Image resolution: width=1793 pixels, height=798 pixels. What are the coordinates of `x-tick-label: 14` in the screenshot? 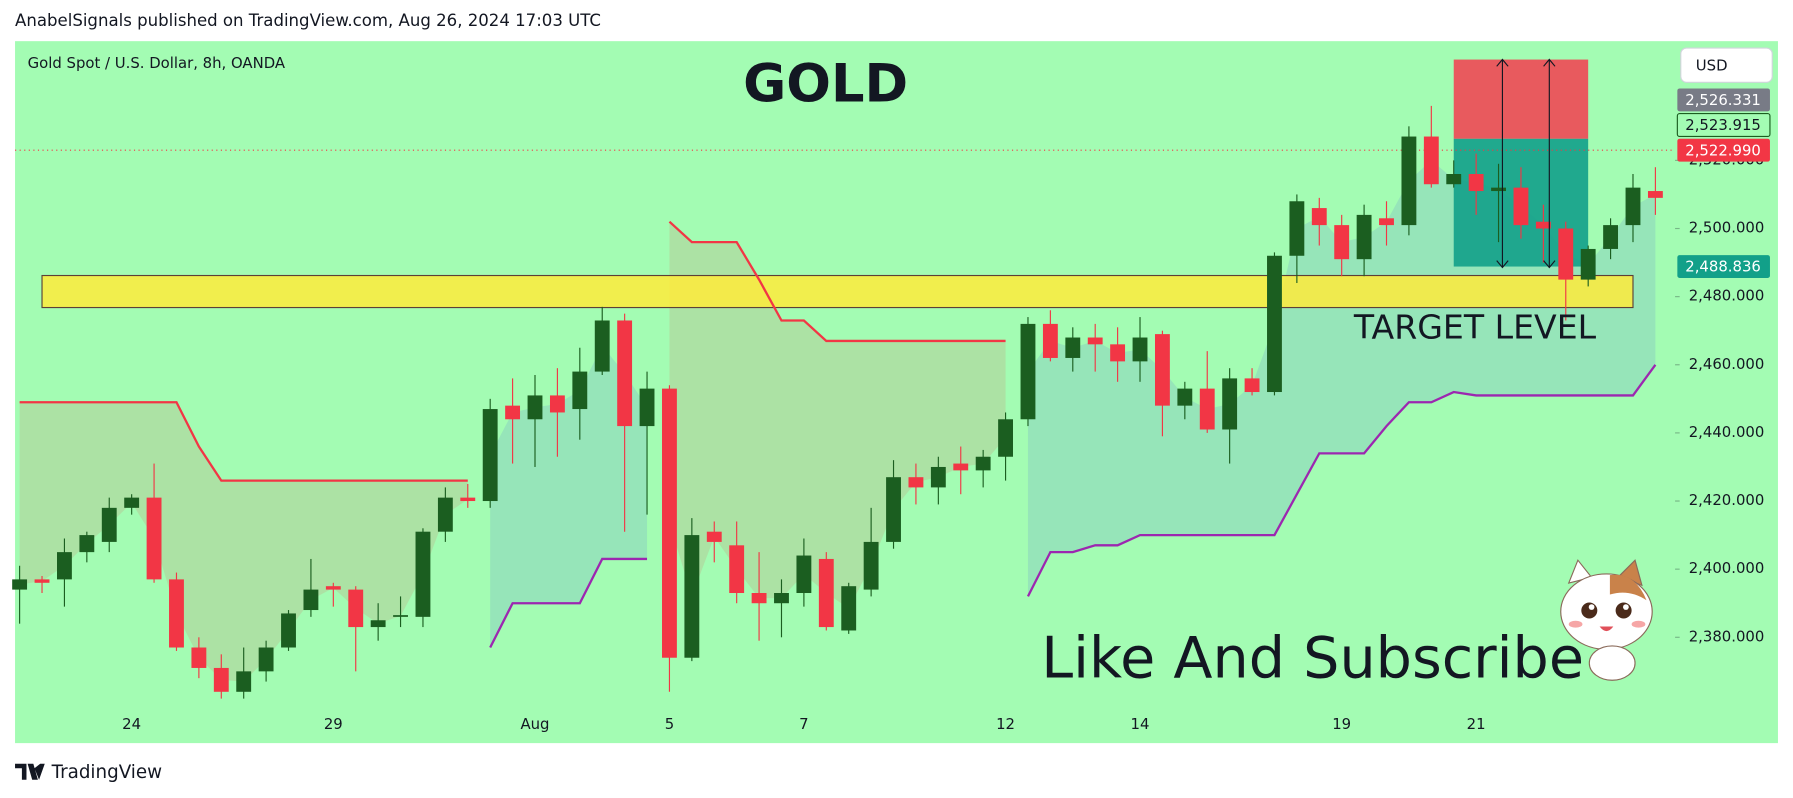 It's located at (1140, 724).